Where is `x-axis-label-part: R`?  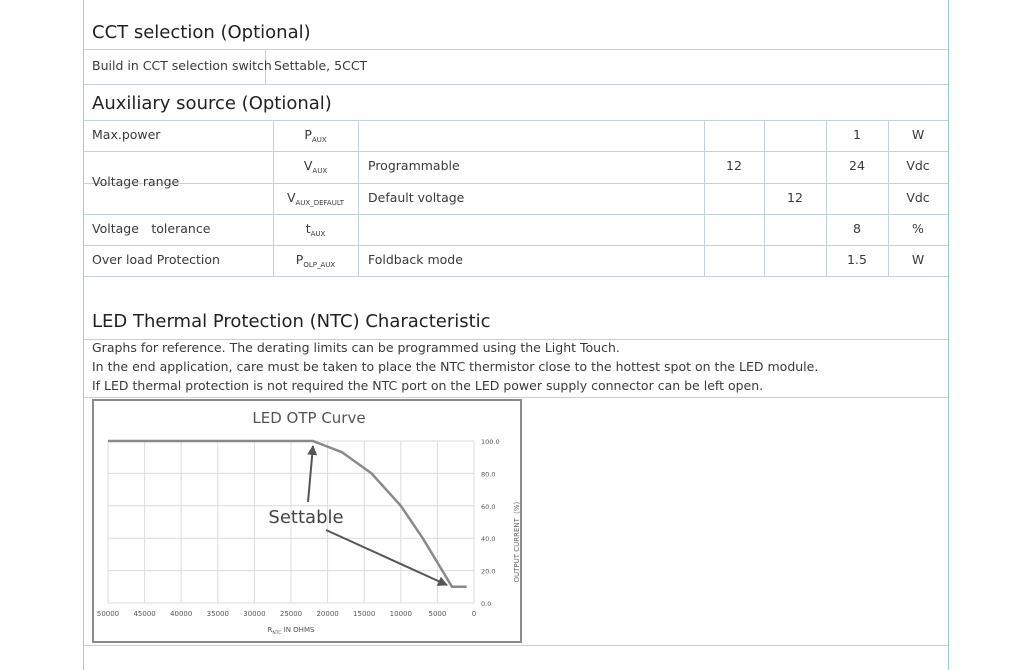 x-axis-label-part: R is located at coordinates (270, 630).